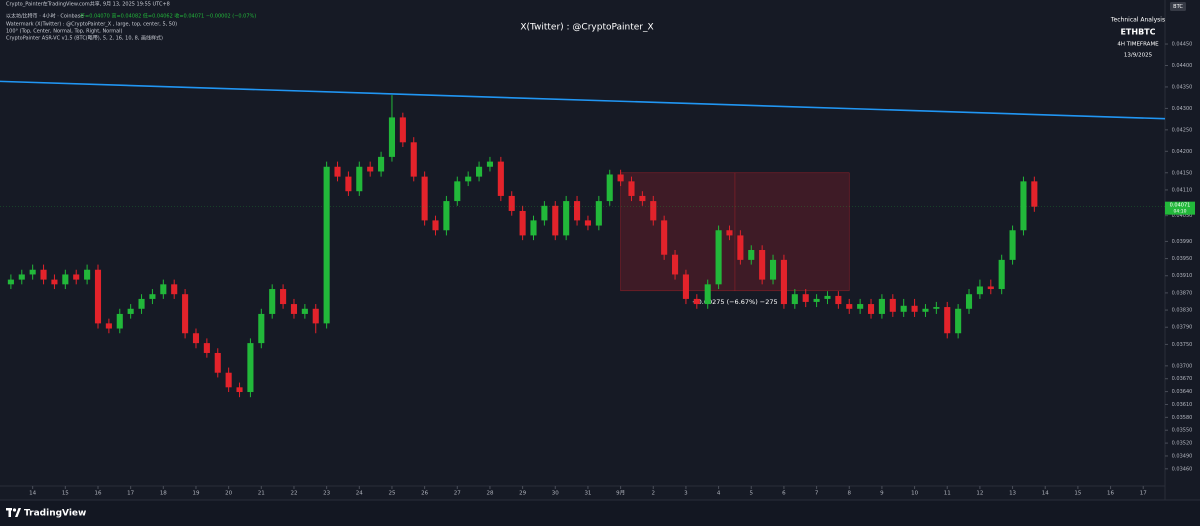 The height and width of the screenshot is (526, 1200). I want to click on y-tick-label: 0.03910, so click(1182, 276).